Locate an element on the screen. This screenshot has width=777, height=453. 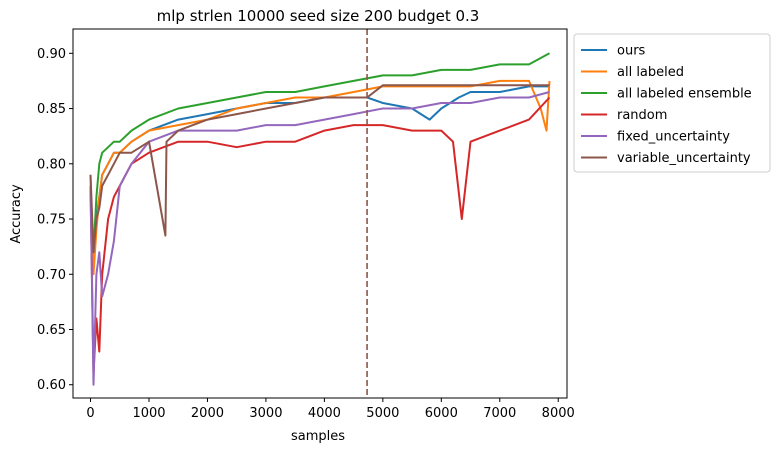
legend-label: ours is located at coordinates (631, 51).